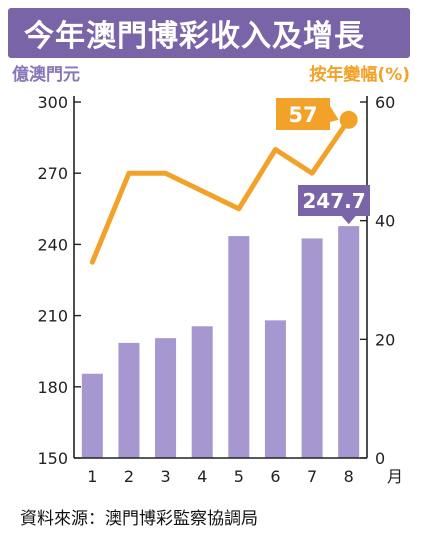 Image resolution: width=423 pixels, height=540 pixels. I want to click on title-bar: 今年澳門博彩收入及增長, so click(209, 33).